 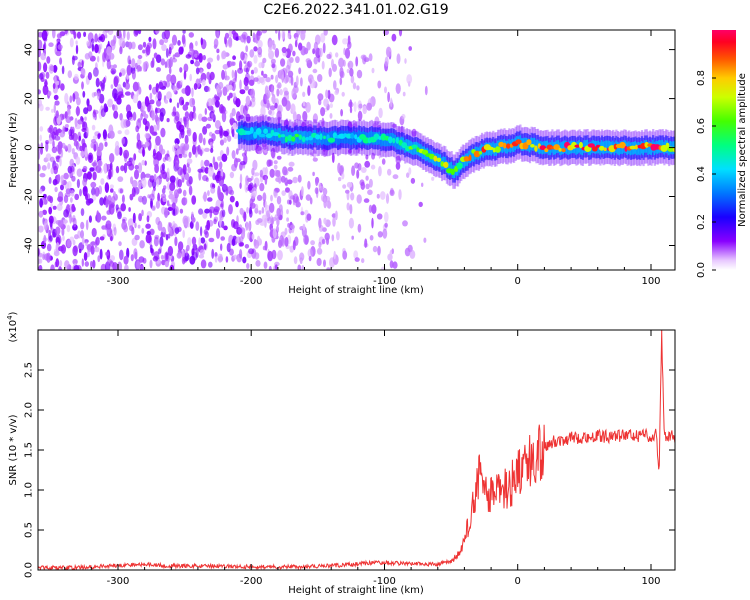 I want to click on colorbar-ticks: 0.0 0.2 0.4 0.6 0.8, so click(x=706, y=174).